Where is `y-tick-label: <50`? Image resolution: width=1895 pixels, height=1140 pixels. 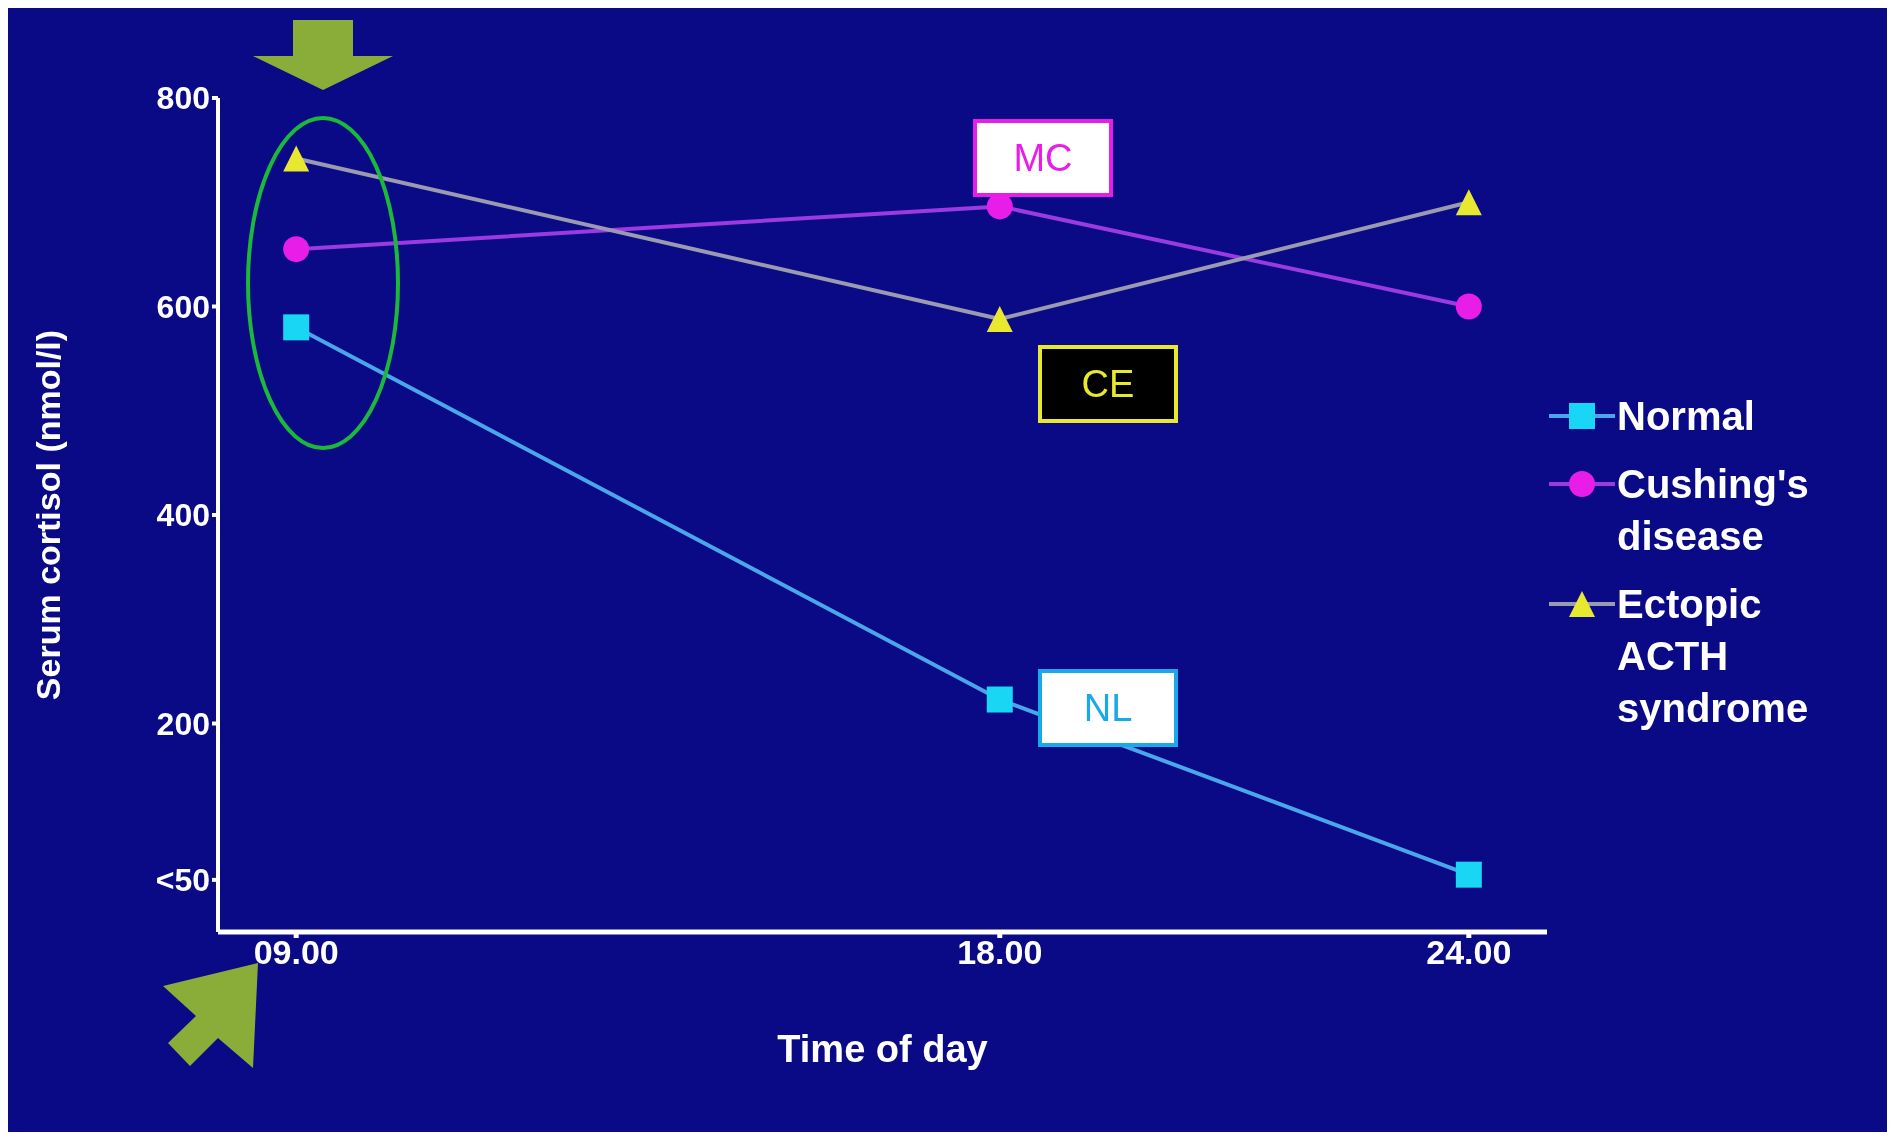
y-tick-label: <50 is located at coordinates (182, 880).